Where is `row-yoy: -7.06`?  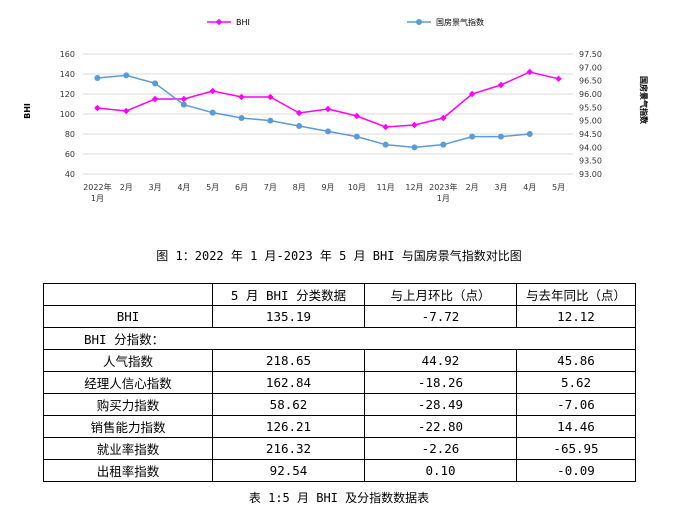 row-yoy: -7.06 is located at coordinates (576, 404).